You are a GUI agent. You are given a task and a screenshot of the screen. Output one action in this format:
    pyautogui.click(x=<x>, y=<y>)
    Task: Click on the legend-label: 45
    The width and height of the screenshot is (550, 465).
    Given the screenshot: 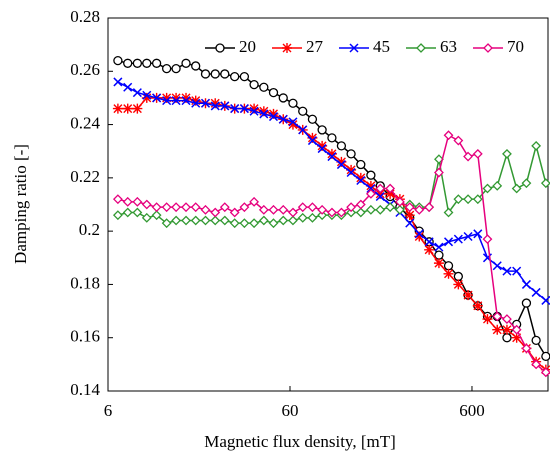 What is the action you would take?
    pyautogui.click(x=381, y=46)
    